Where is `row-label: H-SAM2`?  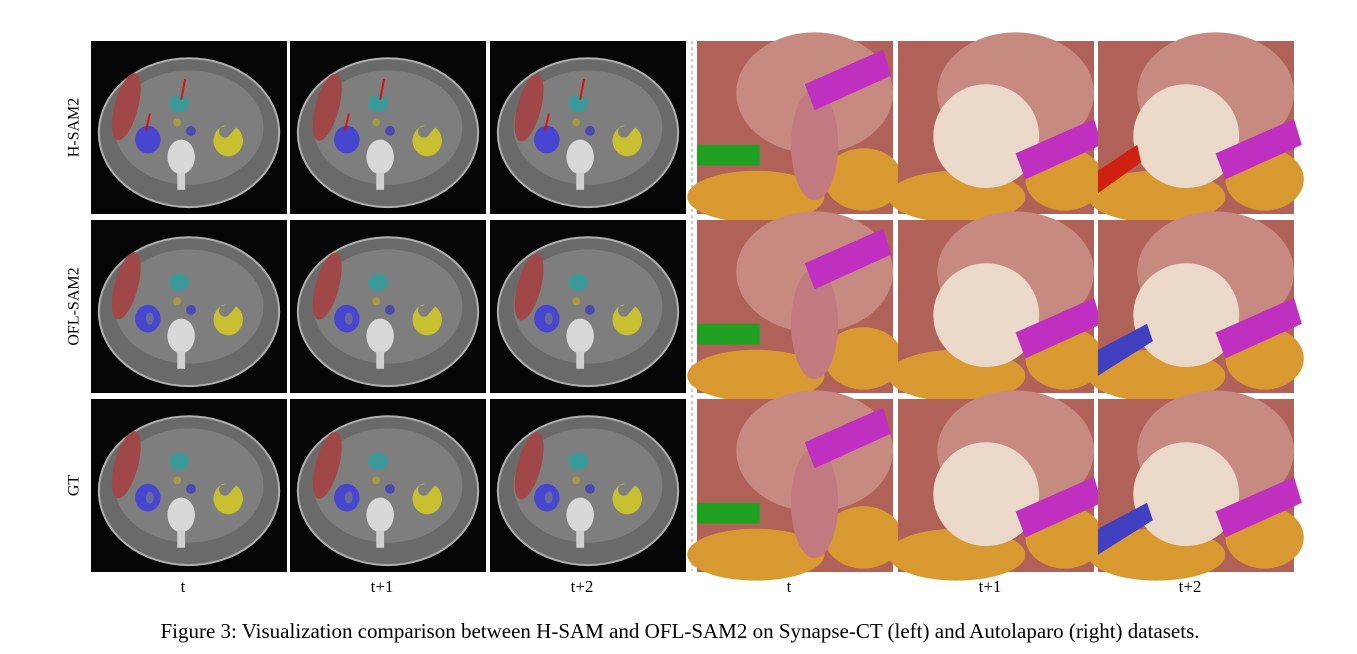
row-label: H-SAM2 is located at coordinates (74, 128).